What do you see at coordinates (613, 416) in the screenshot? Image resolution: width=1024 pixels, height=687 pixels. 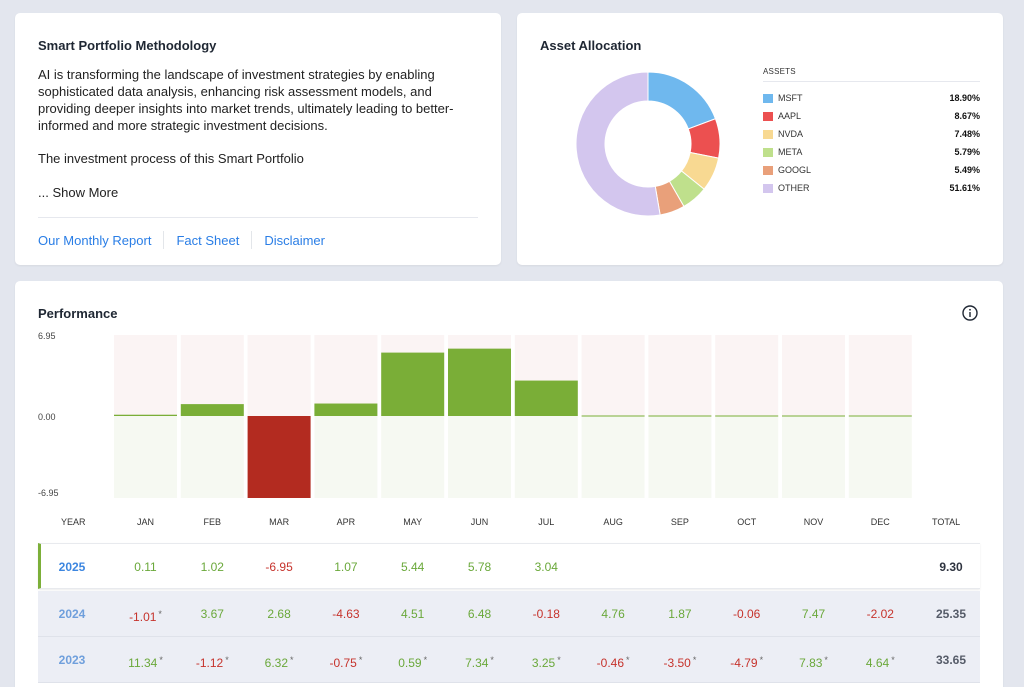 I see `bar-aug` at bounding box center [613, 416].